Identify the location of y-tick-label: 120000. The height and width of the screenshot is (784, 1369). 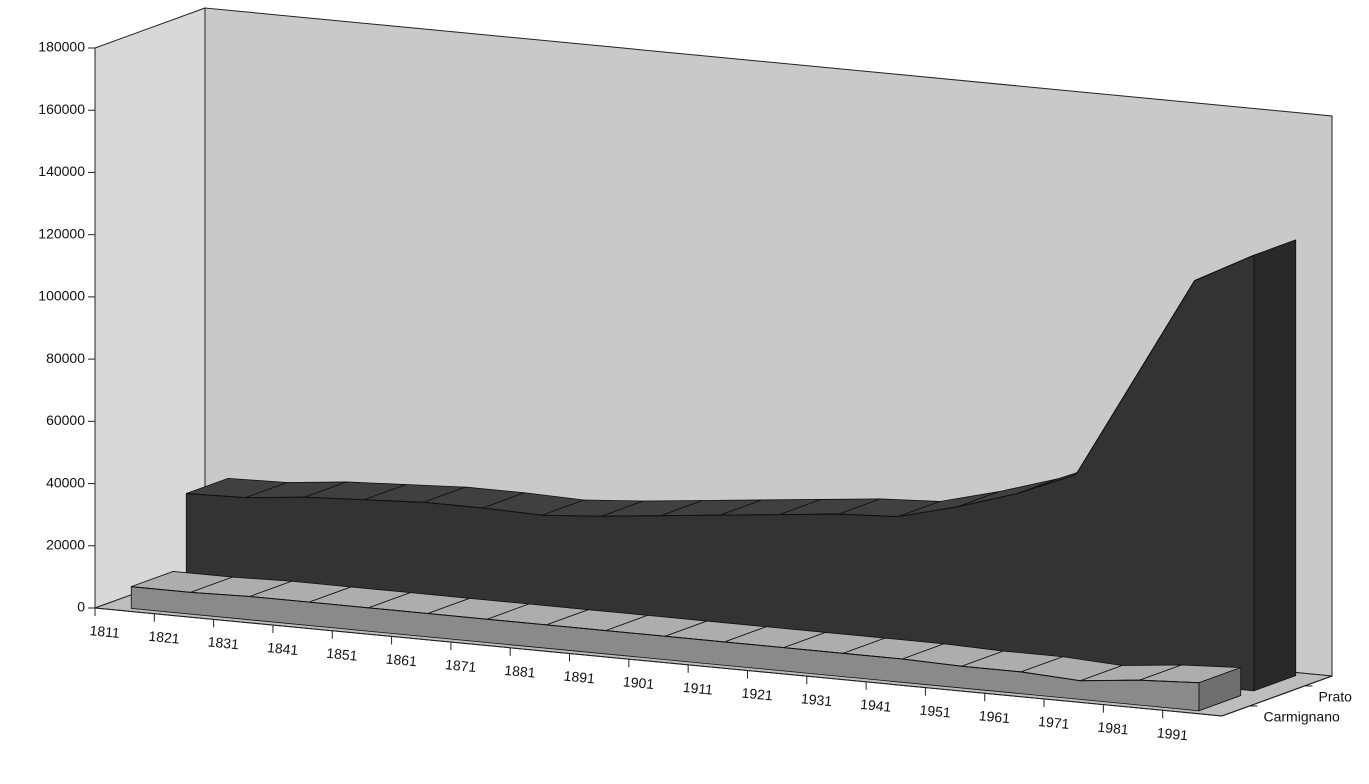
(61, 233).